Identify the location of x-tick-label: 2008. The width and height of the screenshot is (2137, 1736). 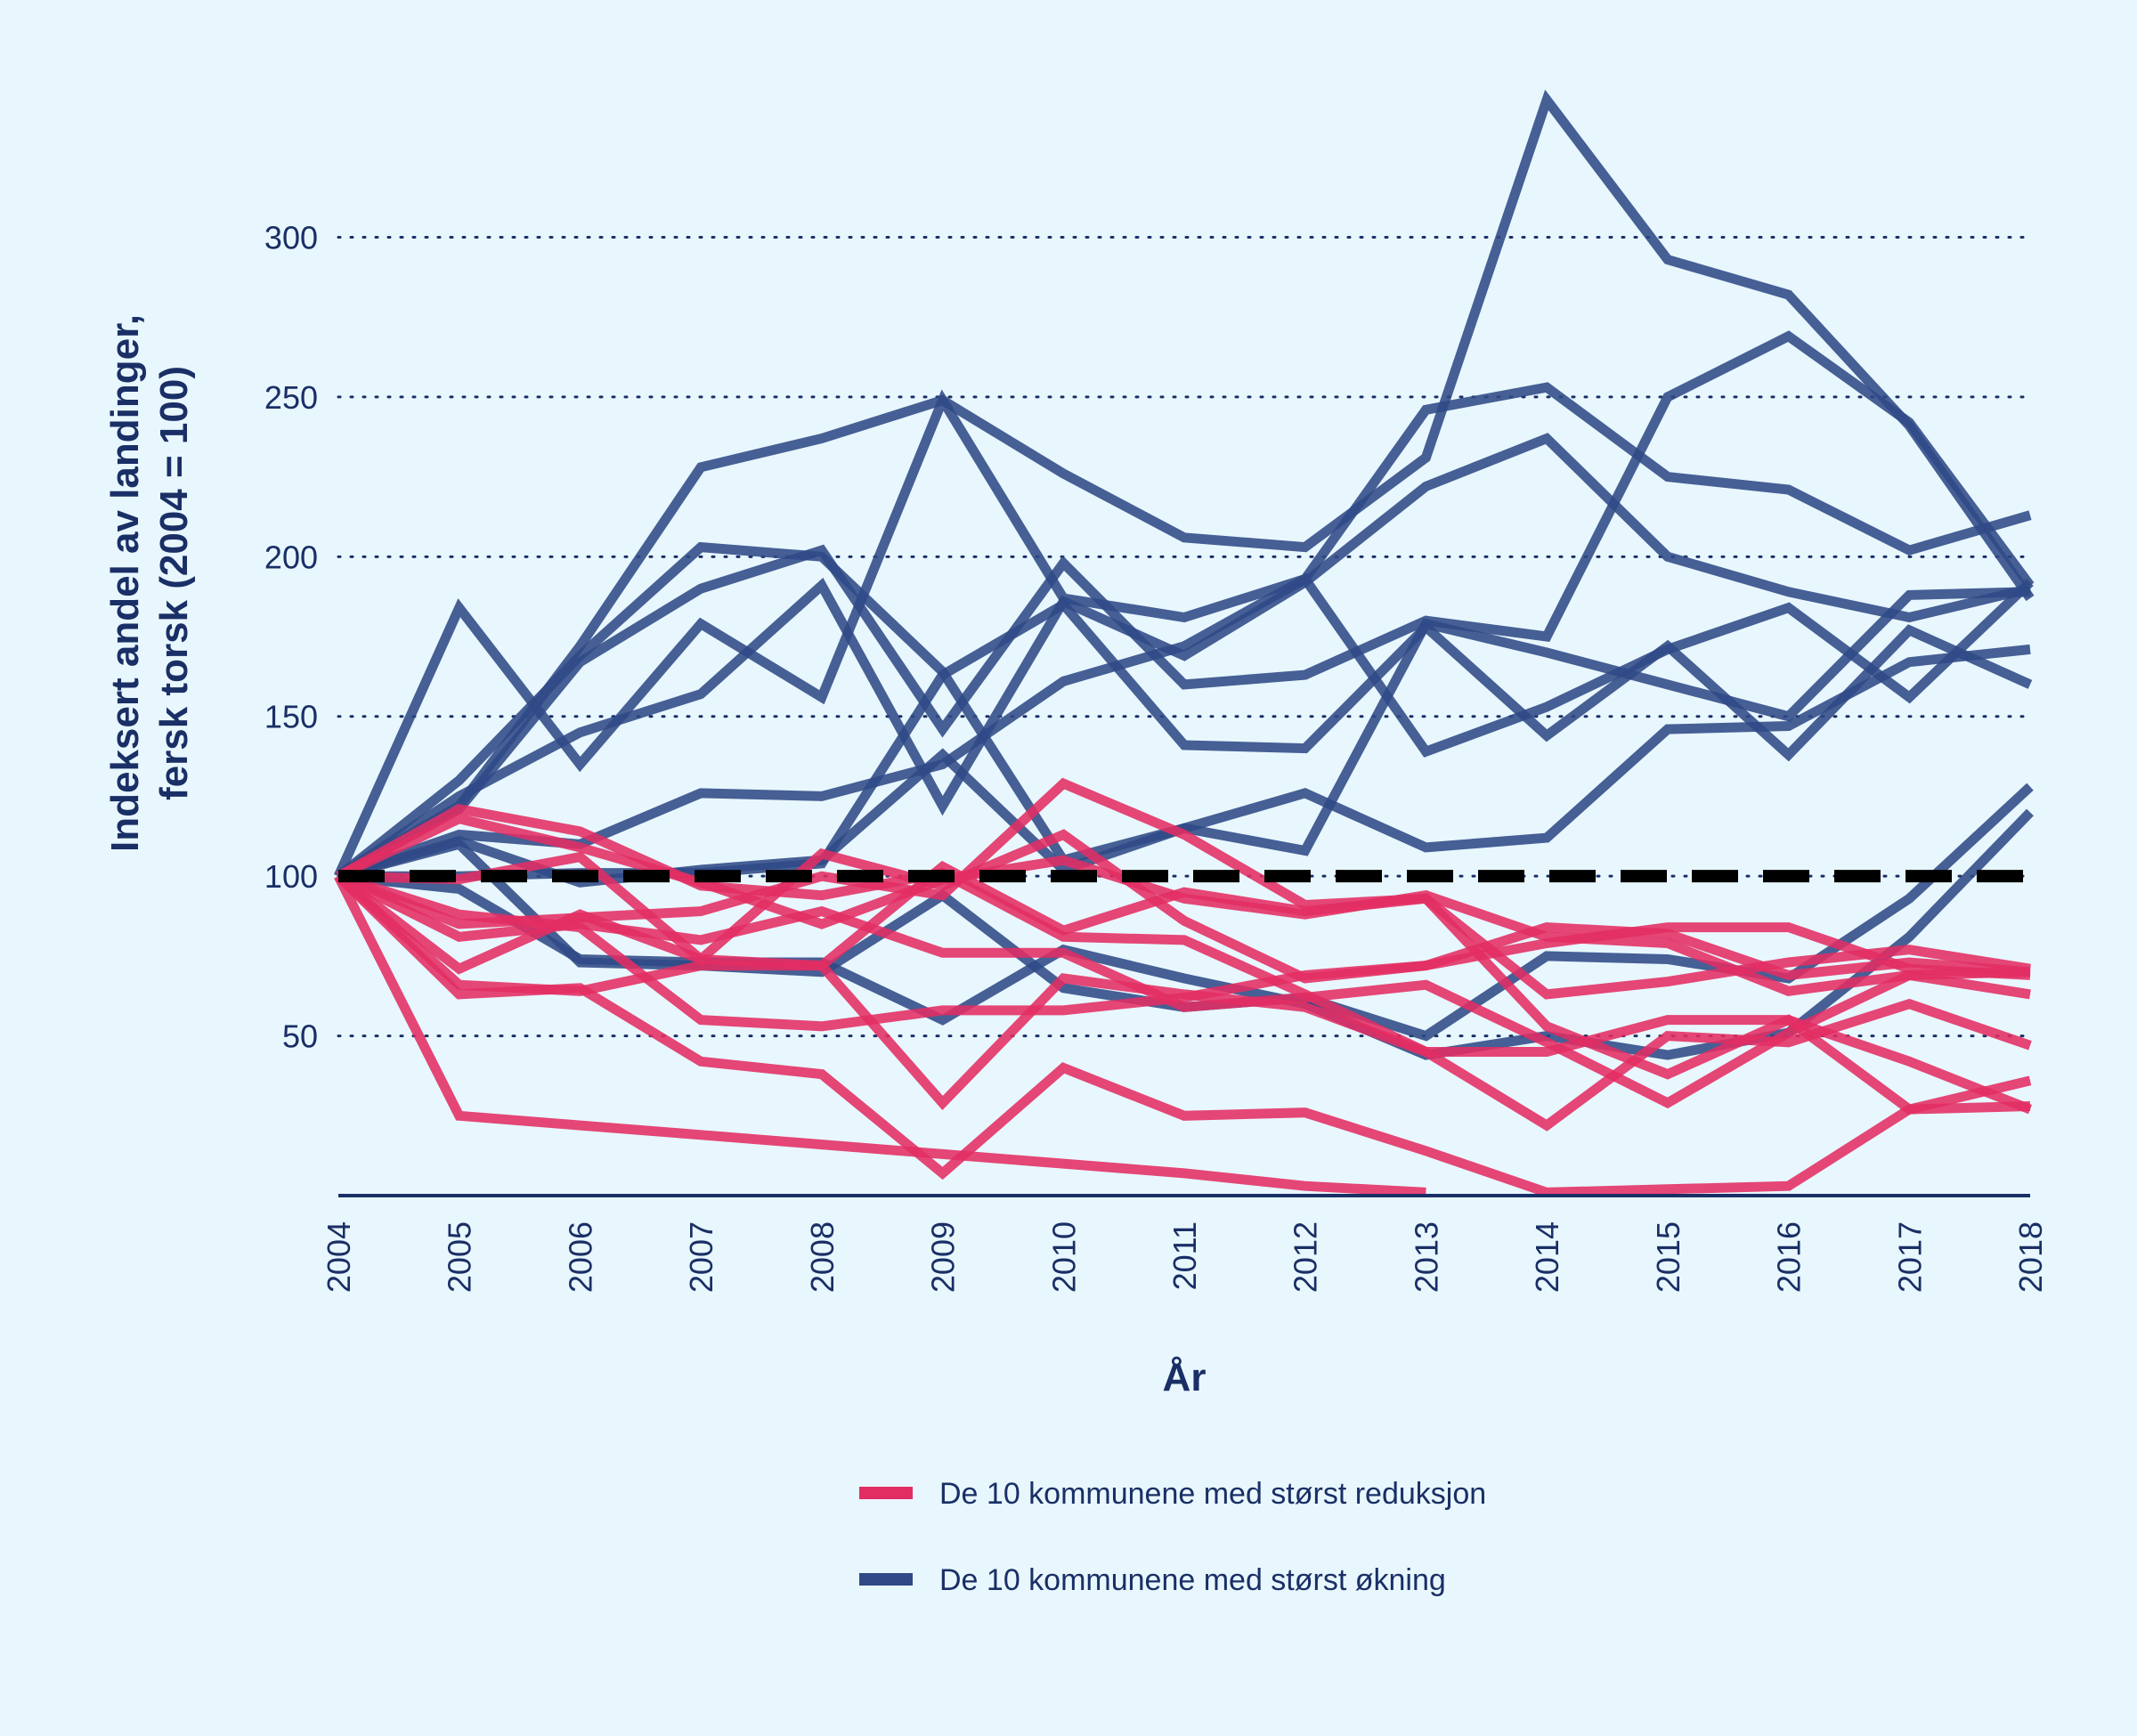
(822, 1257).